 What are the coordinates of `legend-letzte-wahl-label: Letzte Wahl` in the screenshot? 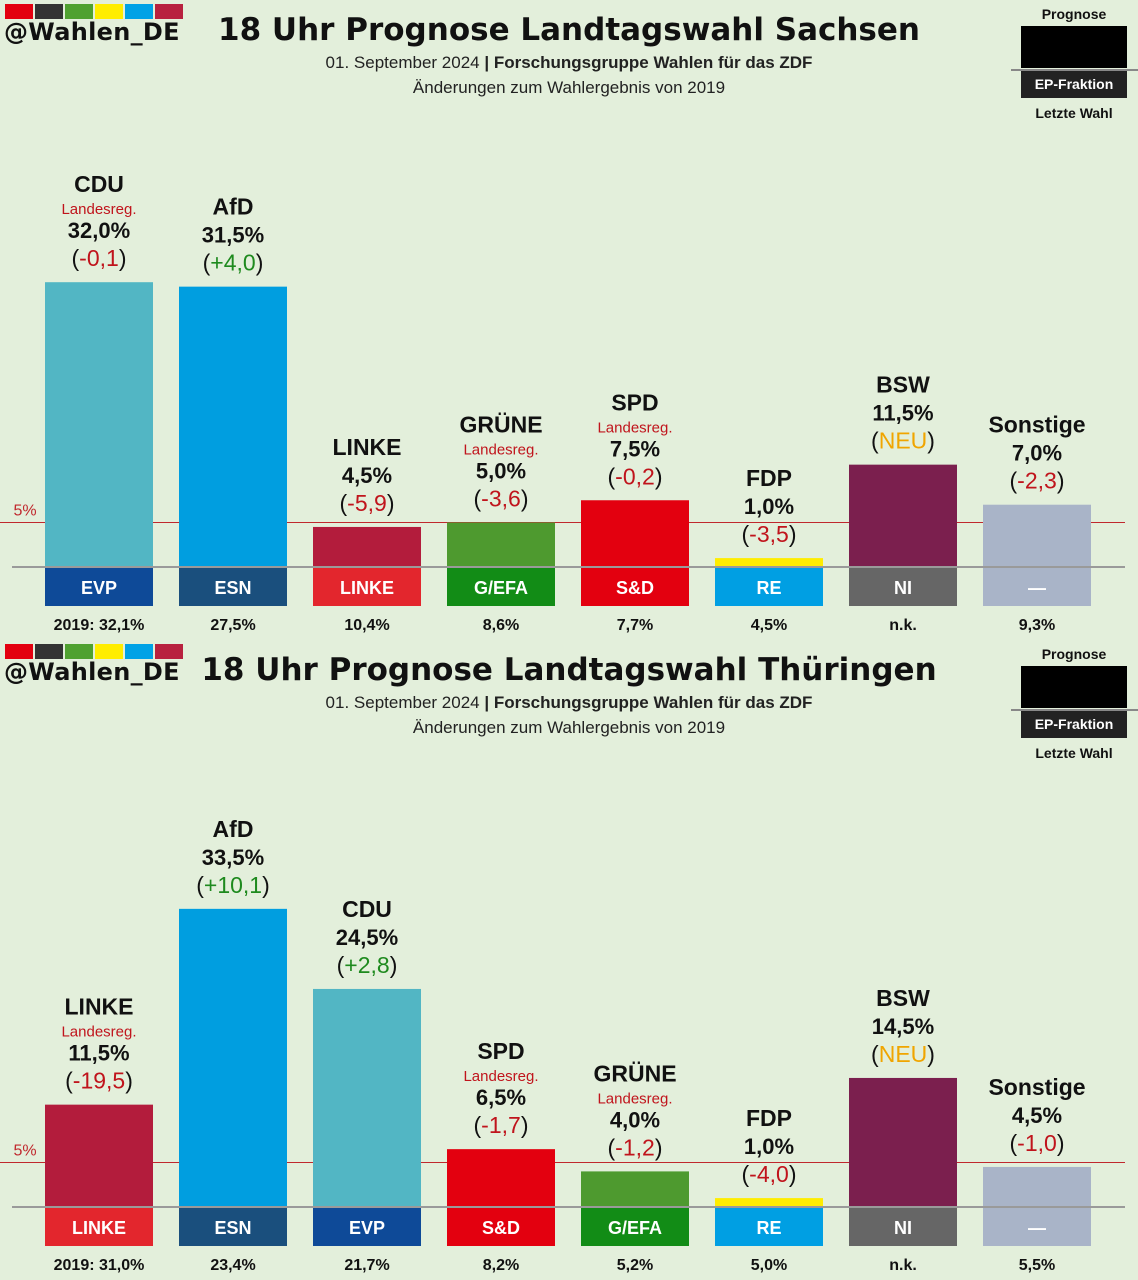 It's located at (1074, 113).